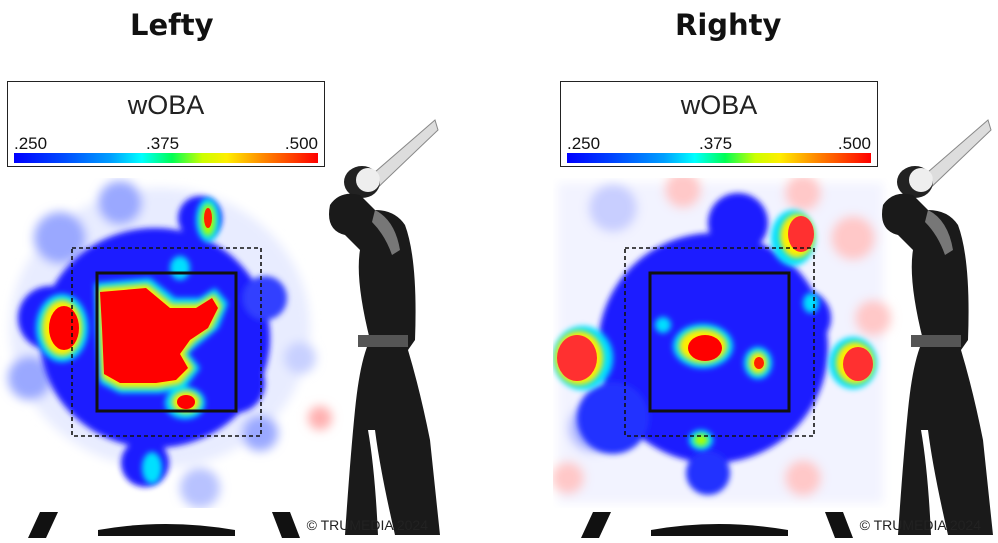 Image resolution: width=998 pixels, height=543 pixels. What do you see at coordinates (728, 25) in the screenshot?
I see `chart-title: Righty` at bounding box center [728, 25].